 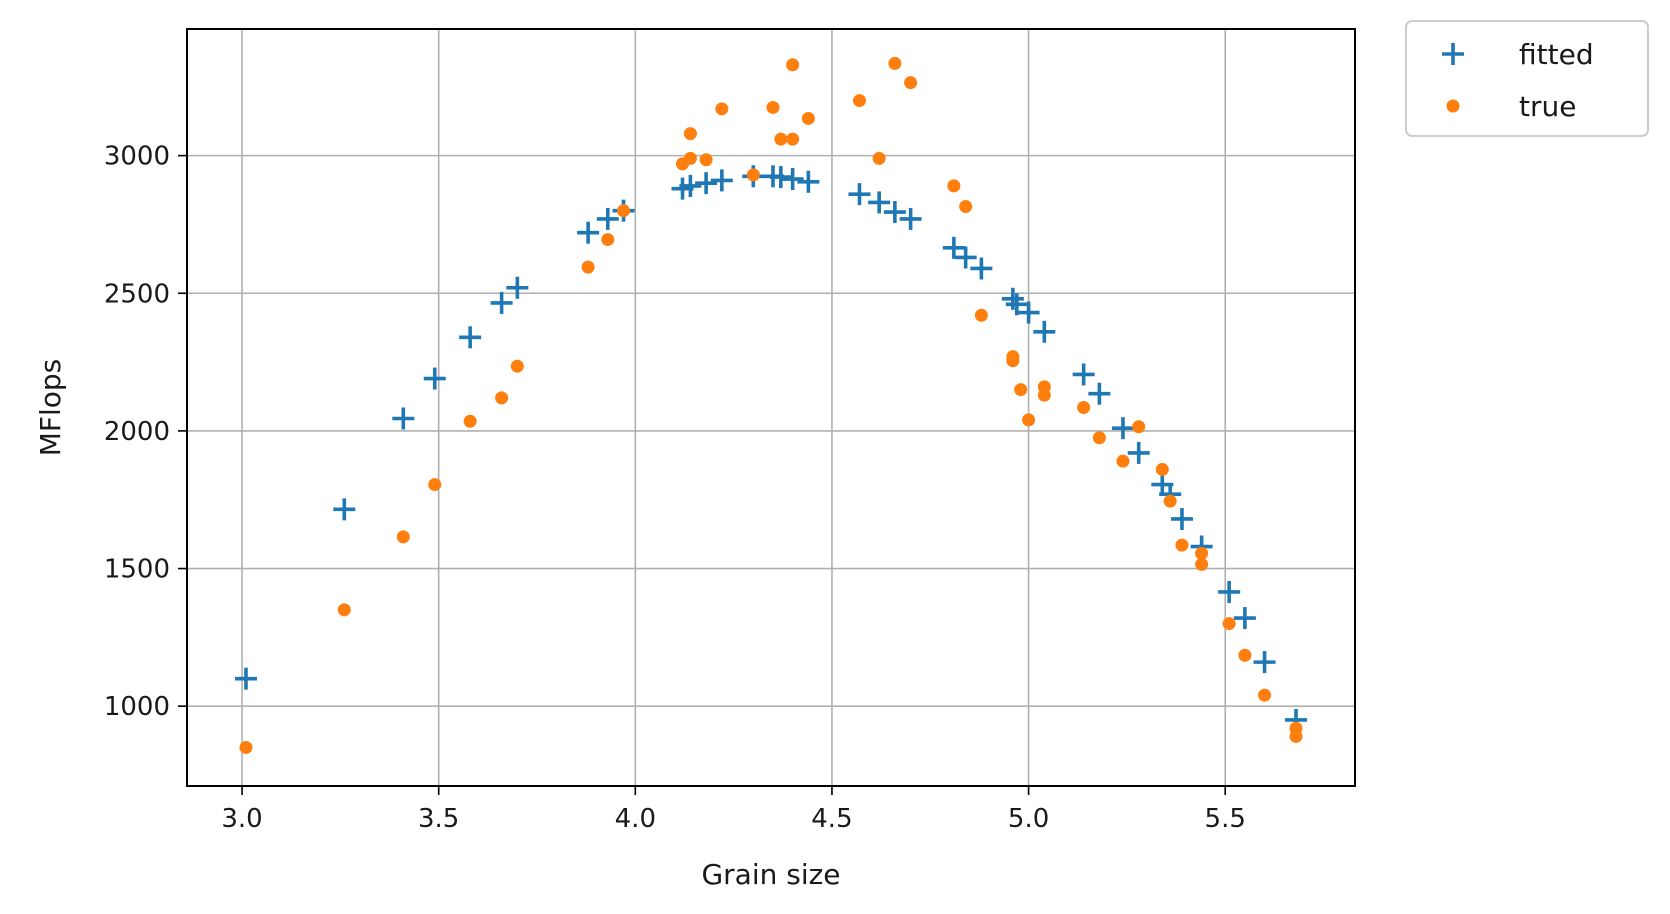 I want to click on legend: fitted true, so click(x=1527, y=78).